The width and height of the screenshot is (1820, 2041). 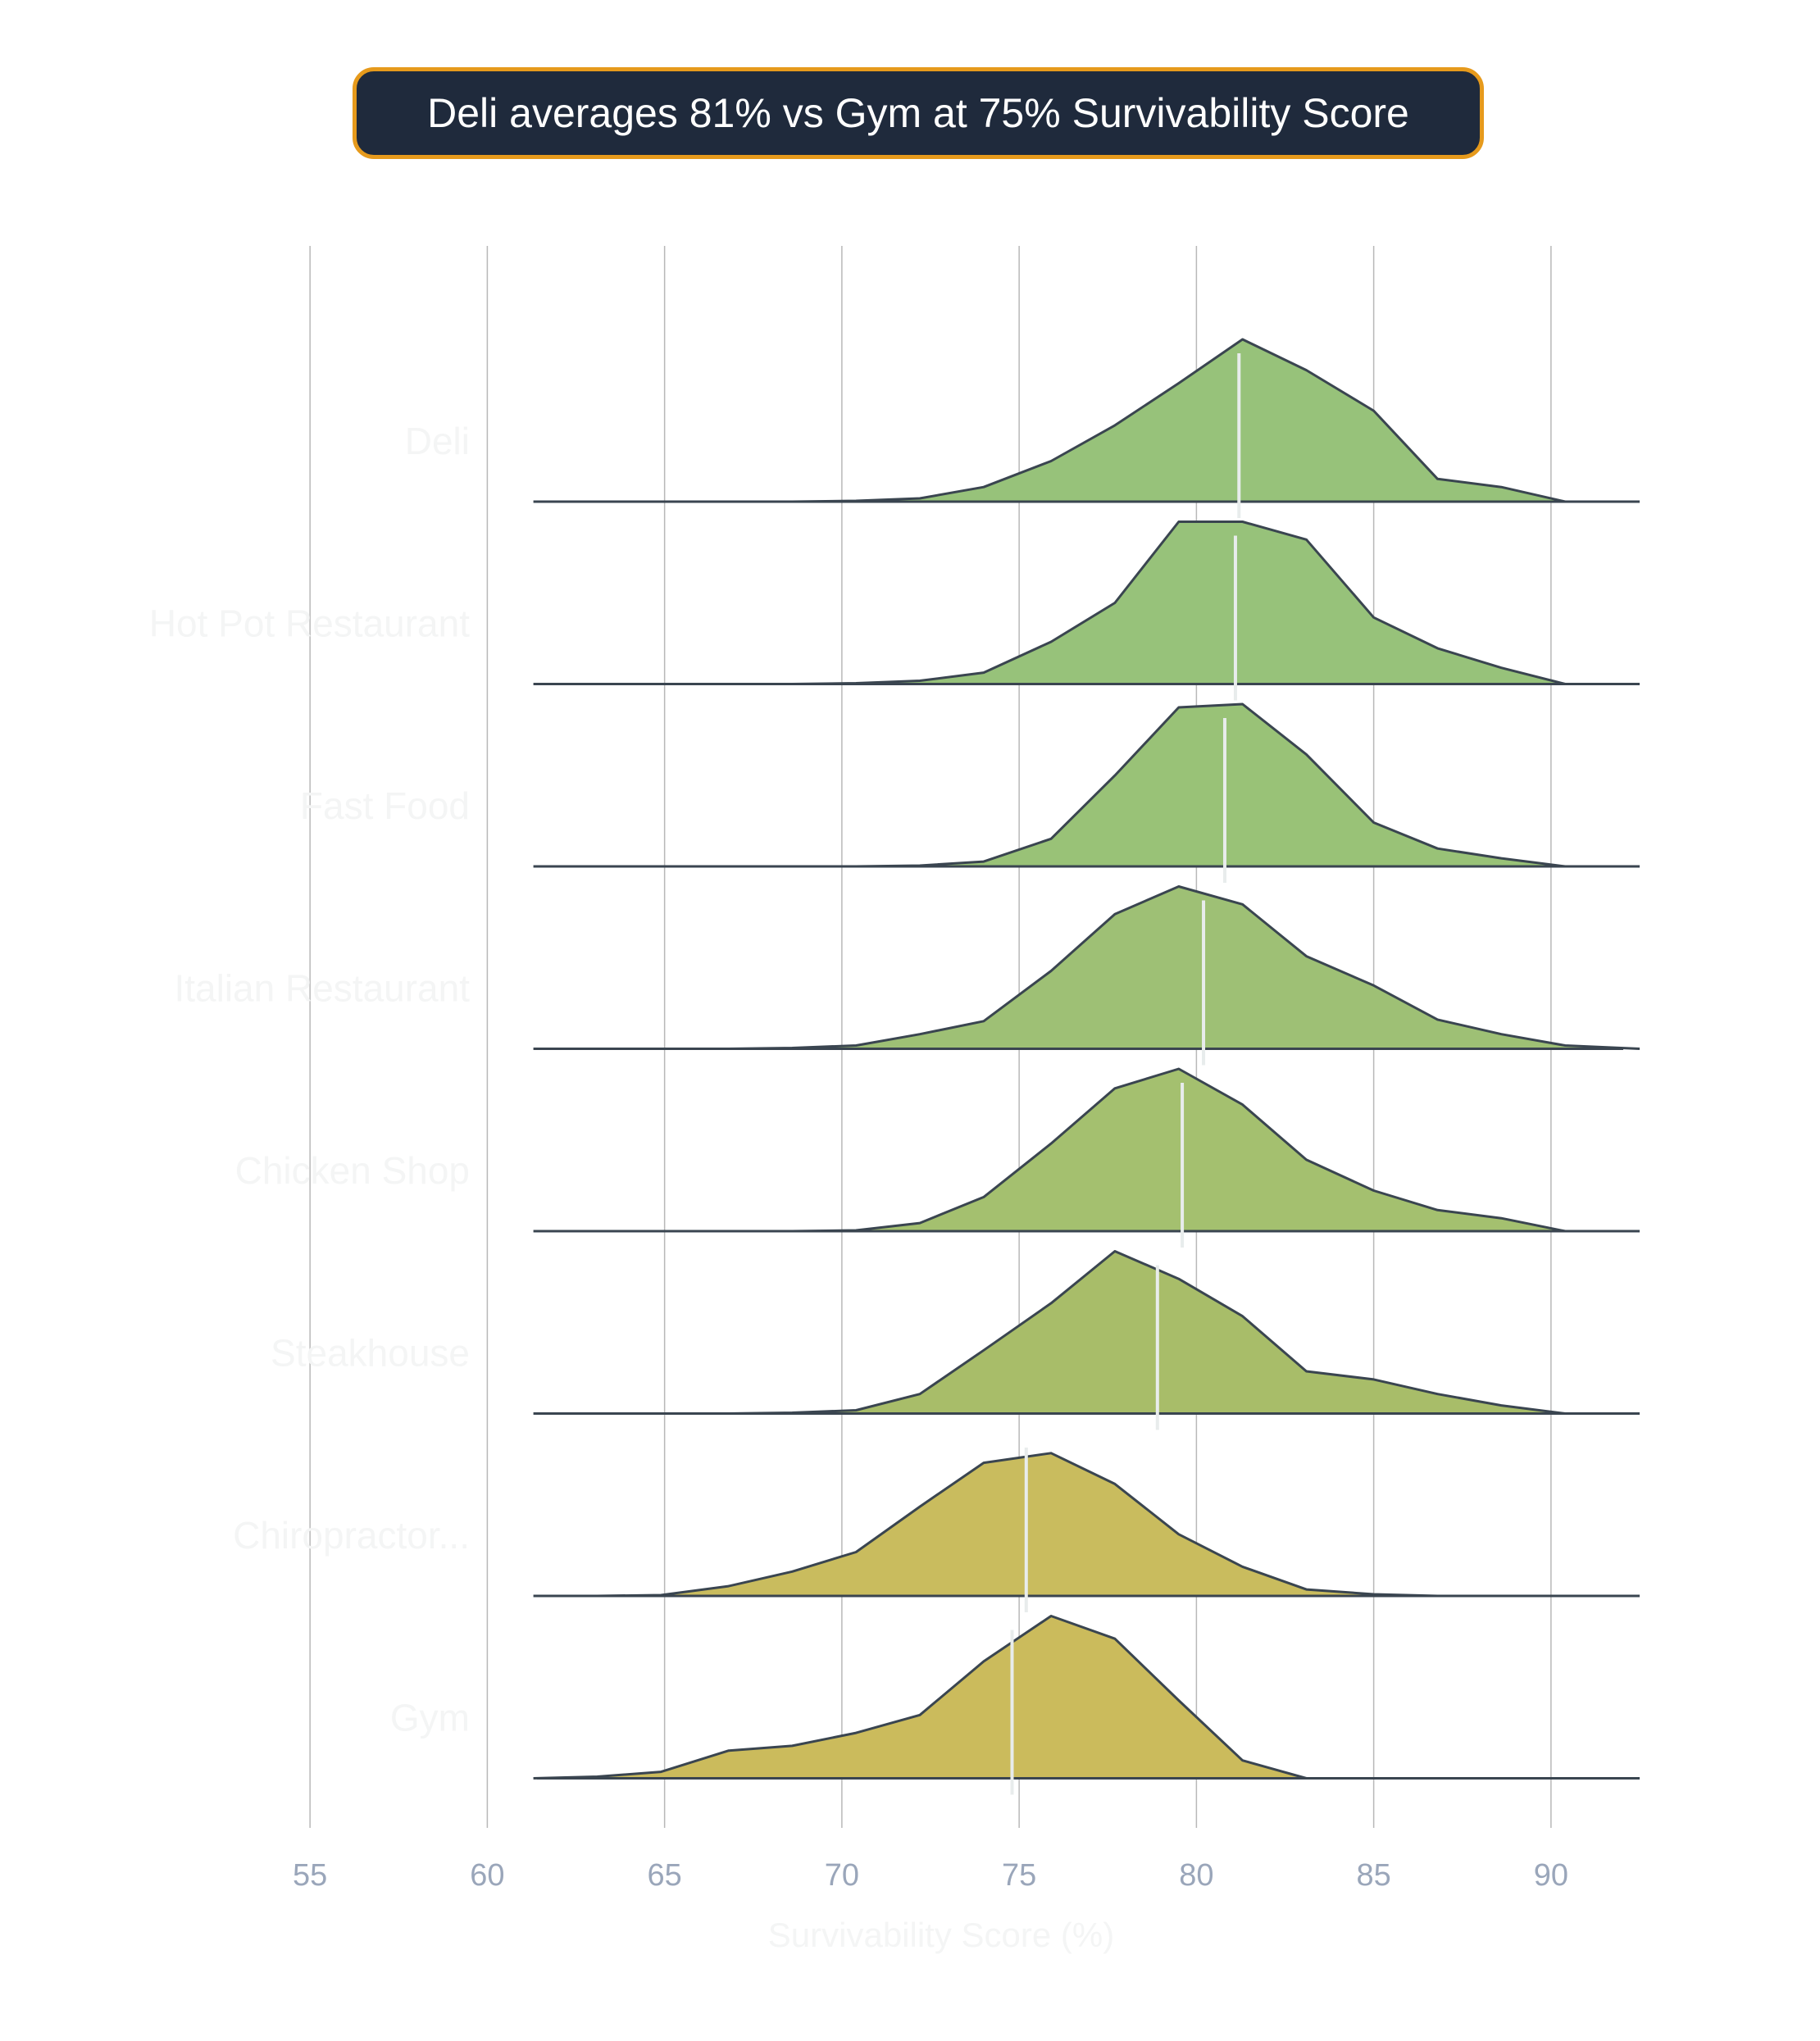 What do you see at coordinates (310, 1875) in the screenshot?
I see `x-tick-label: 55` at bounding box center [310, 1875].